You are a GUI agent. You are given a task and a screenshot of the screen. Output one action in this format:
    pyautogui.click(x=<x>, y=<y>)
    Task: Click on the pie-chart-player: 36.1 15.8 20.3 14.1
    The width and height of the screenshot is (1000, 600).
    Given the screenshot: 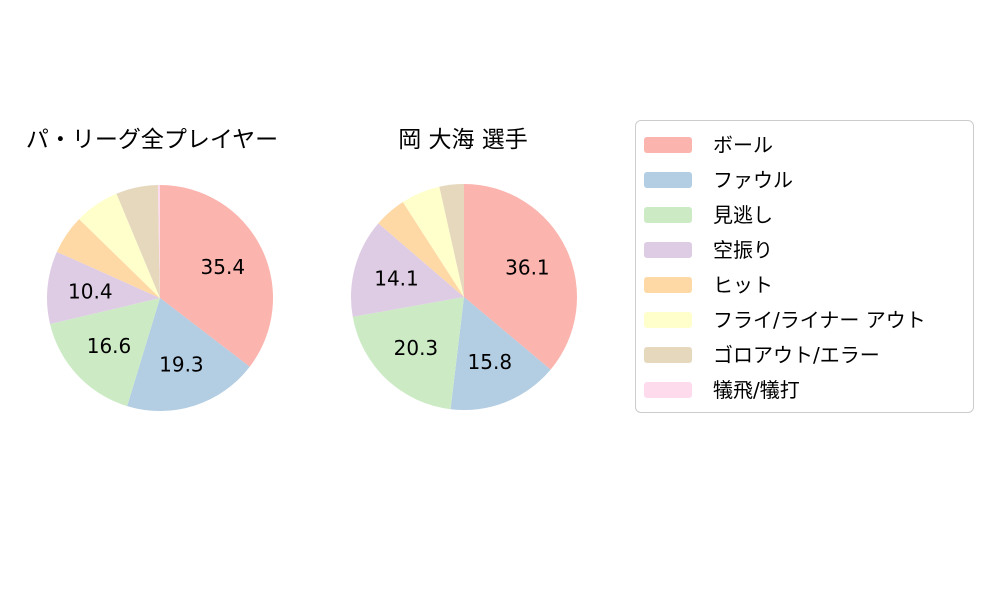 What is the action you would take?
    pyautogui.click(x=463, y=297)
    